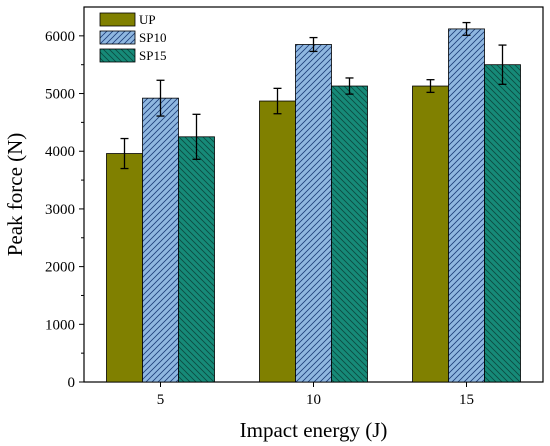  What do you see at coordinates (147, 19) in the screenshot?
I see `legend-label-up: UP` at bounding box center [147, 19].